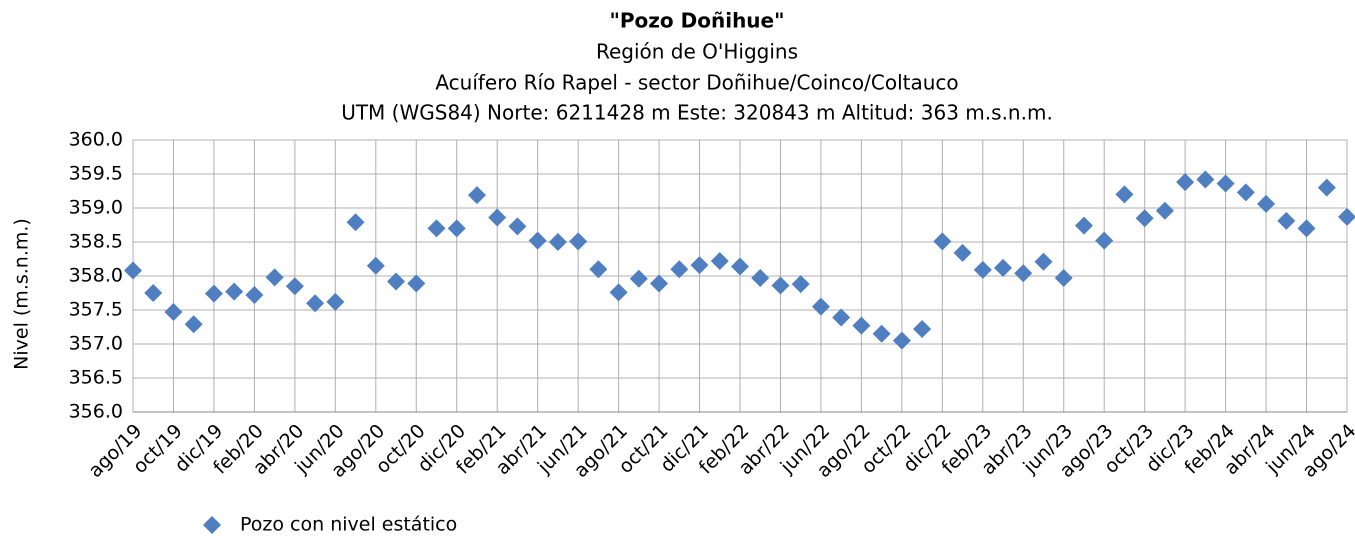 The height and width of the screenshot is (536, 1355). Describe the element at coordinates (96, 140) in the screenshot. I see `y-tick-label: 360.0` at that location.